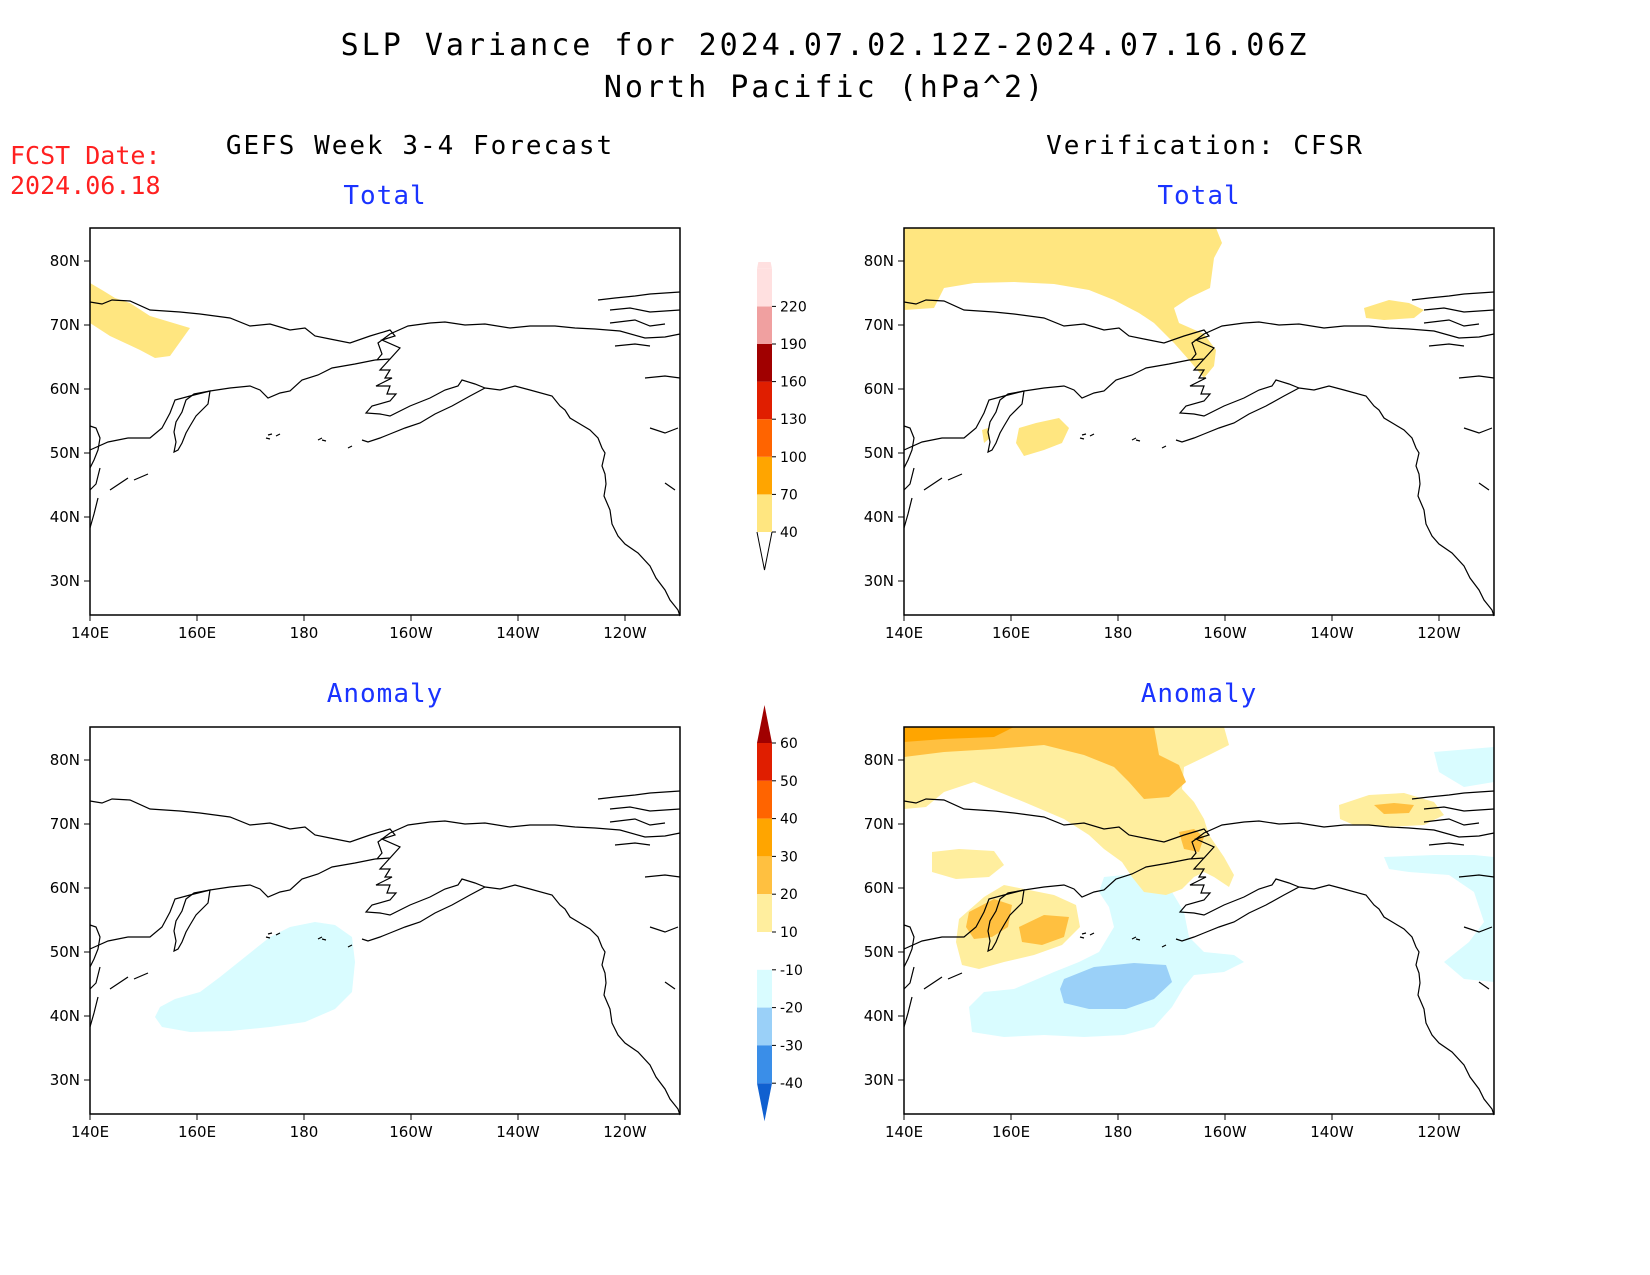  Describe the element at coordinates (793, 383) in the screenshot. I see `colorbar-total-label: 160` at that location.